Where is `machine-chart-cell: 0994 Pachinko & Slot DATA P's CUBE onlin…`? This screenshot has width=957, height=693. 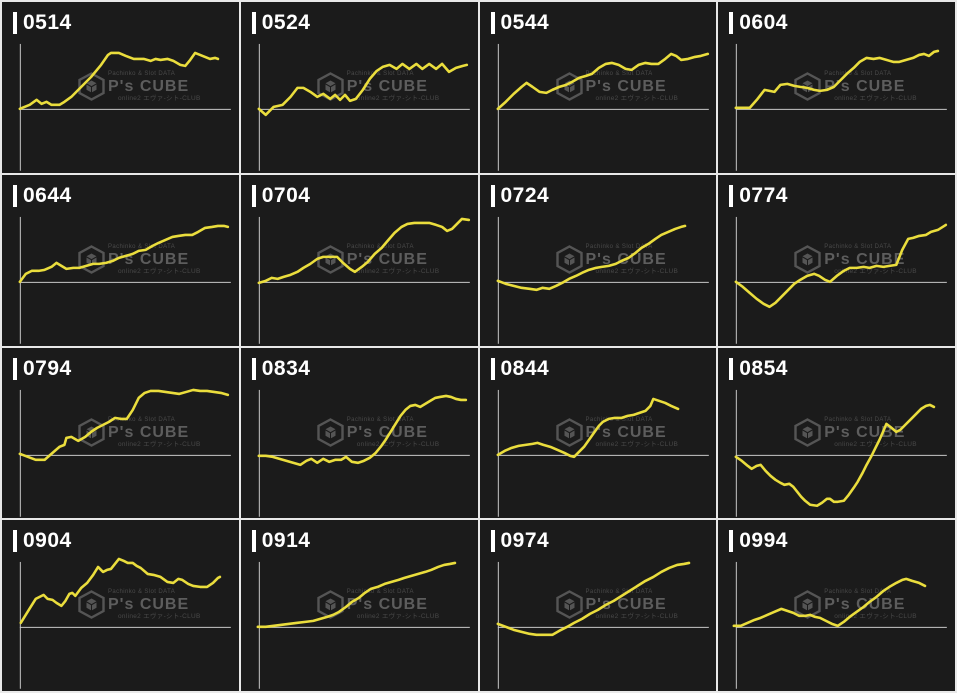 machine-chart-cell: 0994 Pachinko & Slot DATA P's CUBE onlin… is located at coordinates (836, 605).